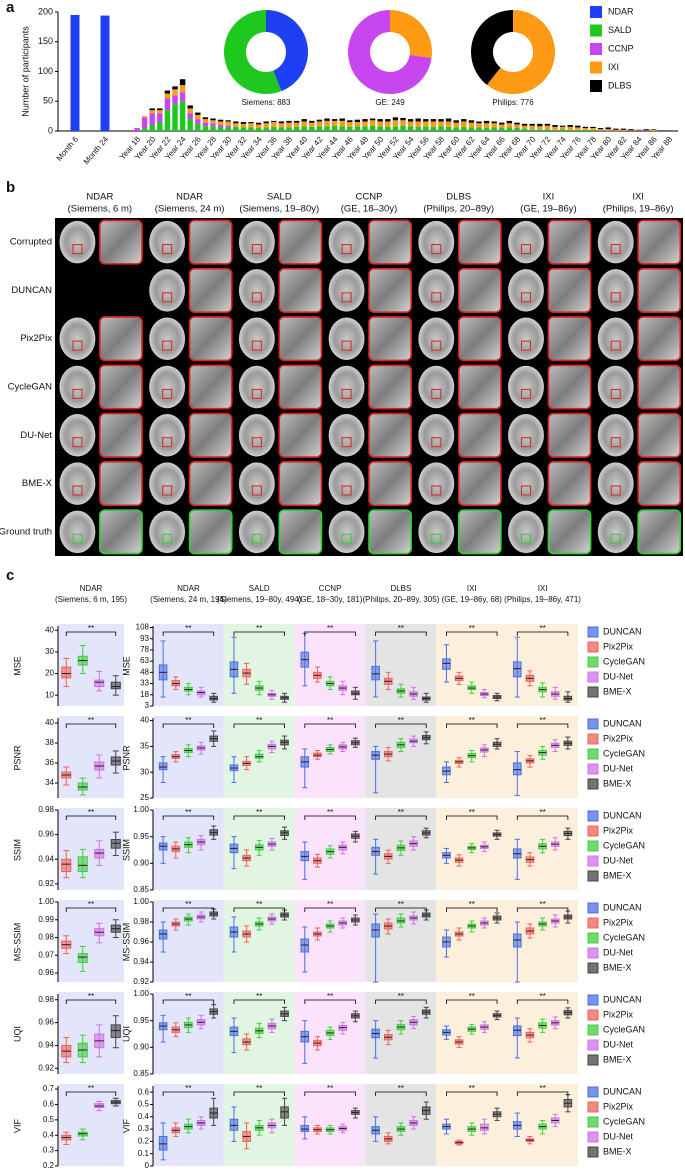 This screenshot has width=685, height=1173. What do you see at coordinates (82, 958) in the screenshot?
I see `box` at bounding box center [82, 958].